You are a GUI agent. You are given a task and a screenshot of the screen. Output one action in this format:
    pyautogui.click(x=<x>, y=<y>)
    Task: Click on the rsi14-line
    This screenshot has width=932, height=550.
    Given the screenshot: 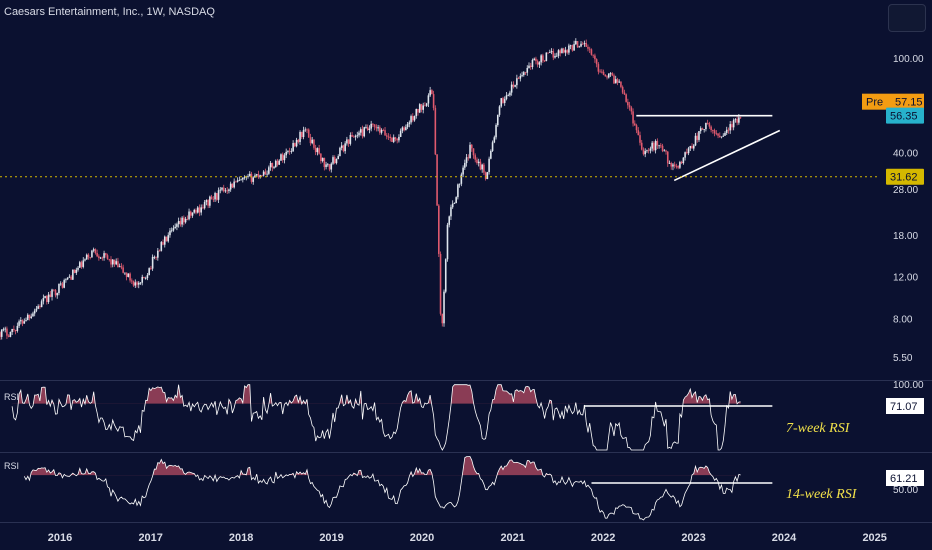 What is the action you would take?
    pyautogui.click(x=382, y=488)
    